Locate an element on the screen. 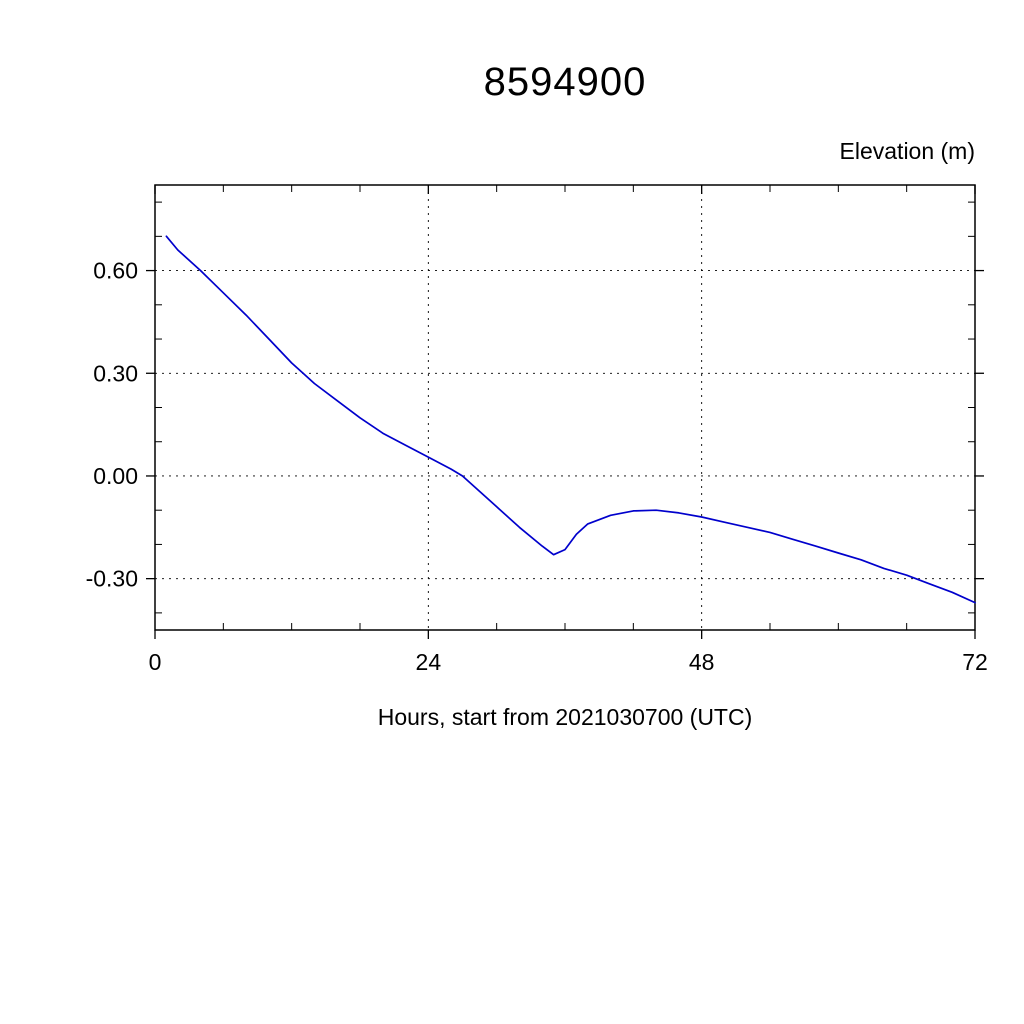 The width and height of the screenshot is (1024, 1024). x-tick-label: 0 is located at coordinates (155, 662).